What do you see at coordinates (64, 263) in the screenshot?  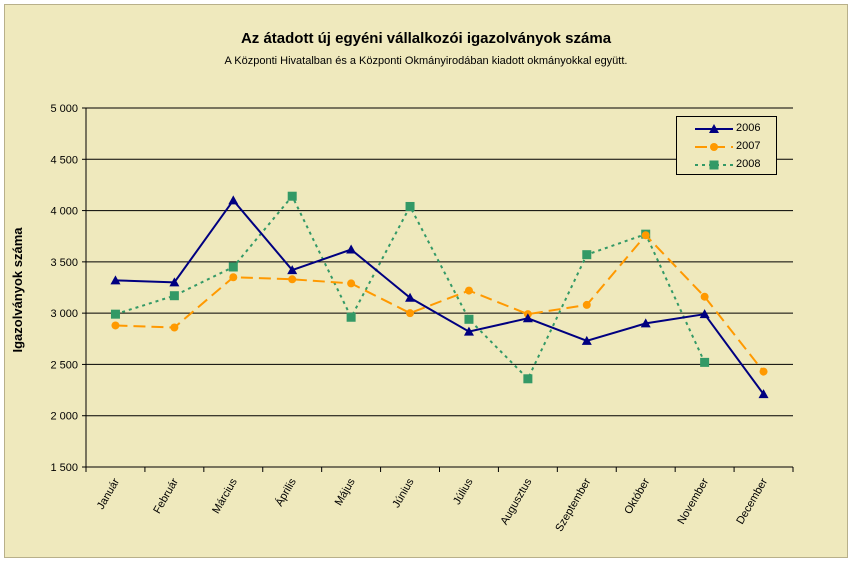 I see `y-tick-label: 3 500` at bounding box center [64, 263].